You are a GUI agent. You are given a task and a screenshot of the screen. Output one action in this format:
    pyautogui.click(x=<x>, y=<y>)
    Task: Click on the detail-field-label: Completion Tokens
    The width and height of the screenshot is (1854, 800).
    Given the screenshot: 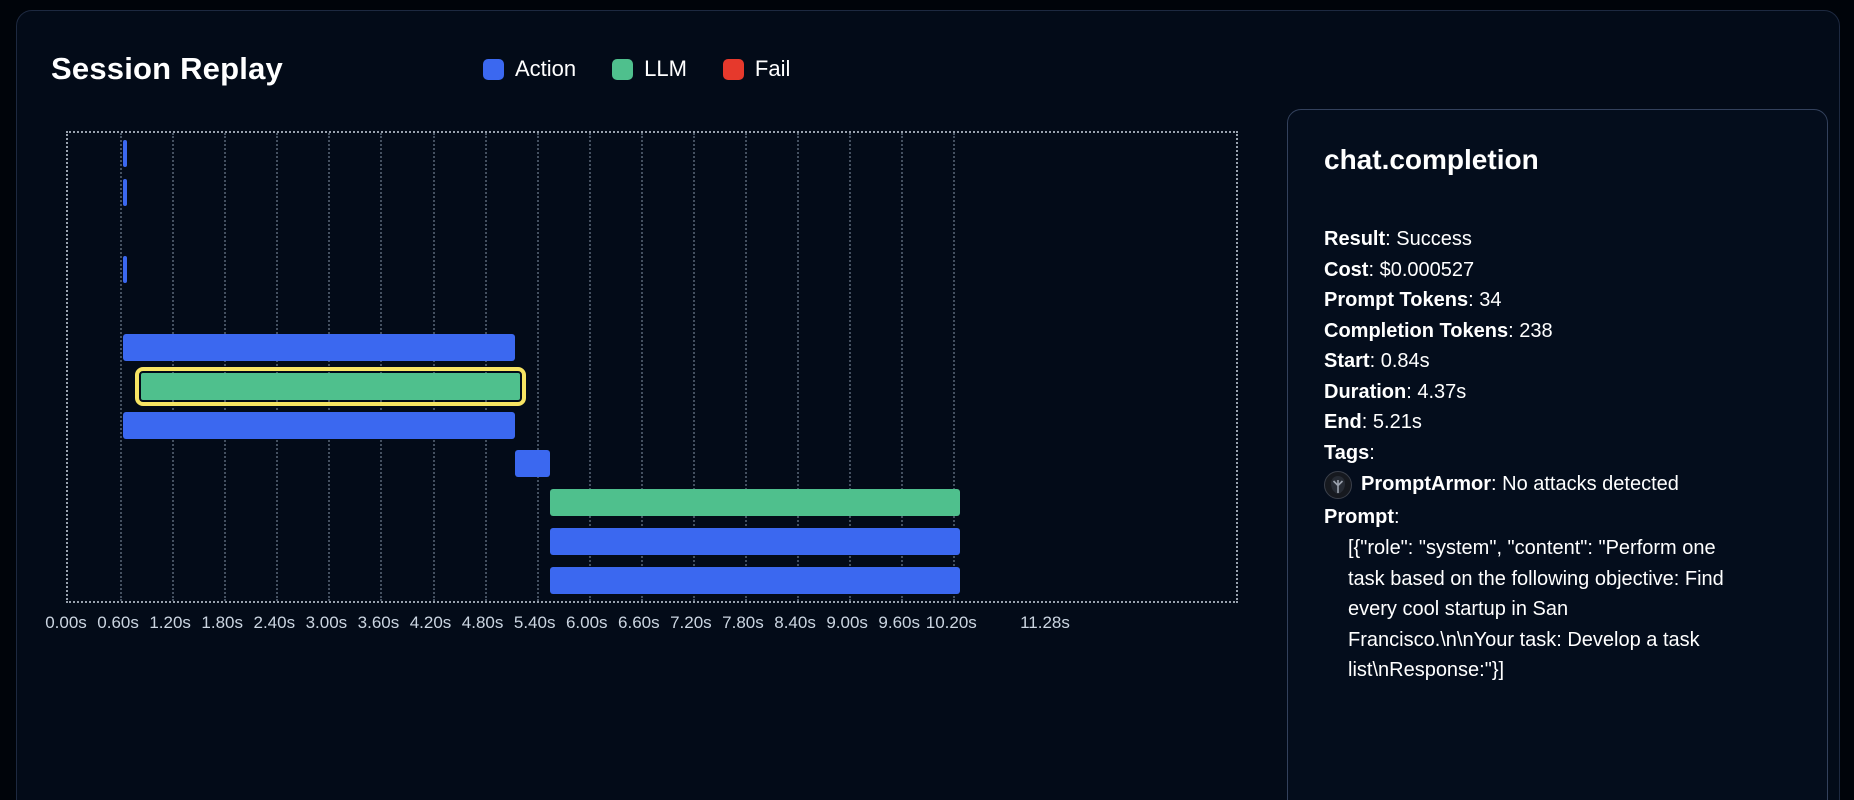 What is the action you would take?
    pyautogui.click(x=1416, y=330)
    